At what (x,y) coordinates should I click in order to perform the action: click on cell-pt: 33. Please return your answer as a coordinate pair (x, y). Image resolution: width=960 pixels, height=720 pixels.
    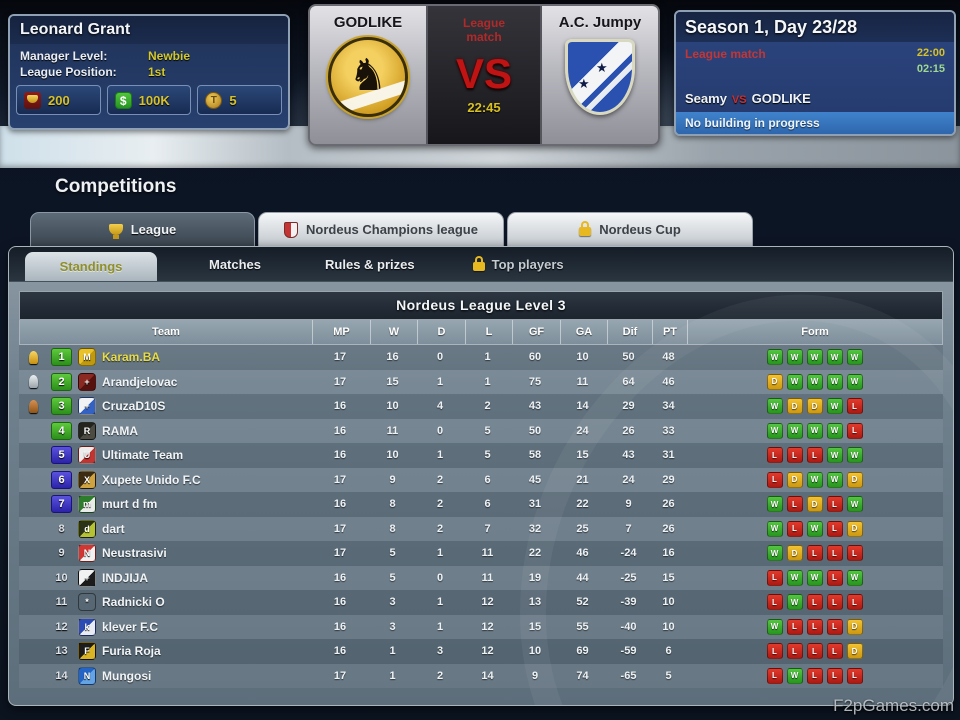
    Looking at the image, I should click on (668, 430).